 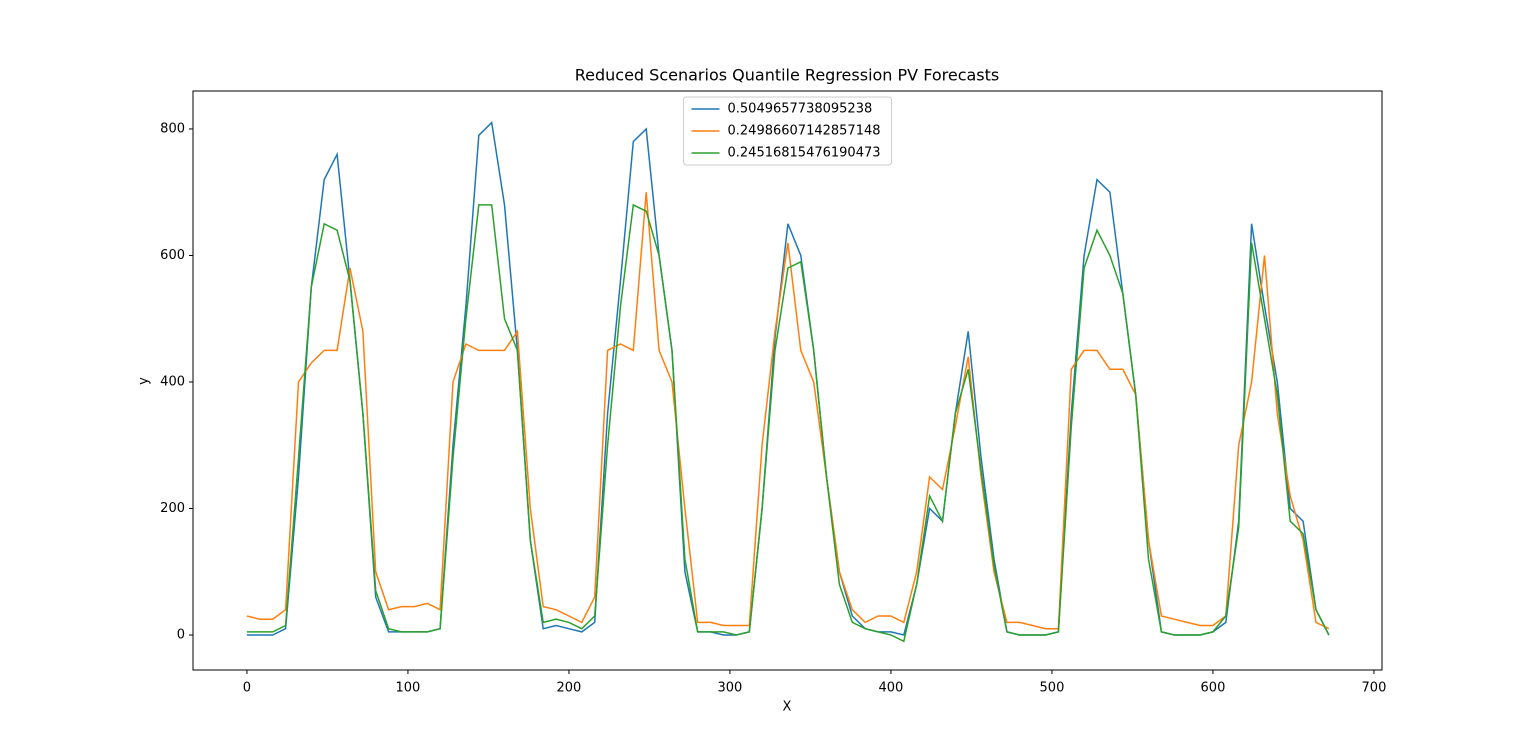 I want to click on x-tick-label: 600, so click(x=1213, y=688).